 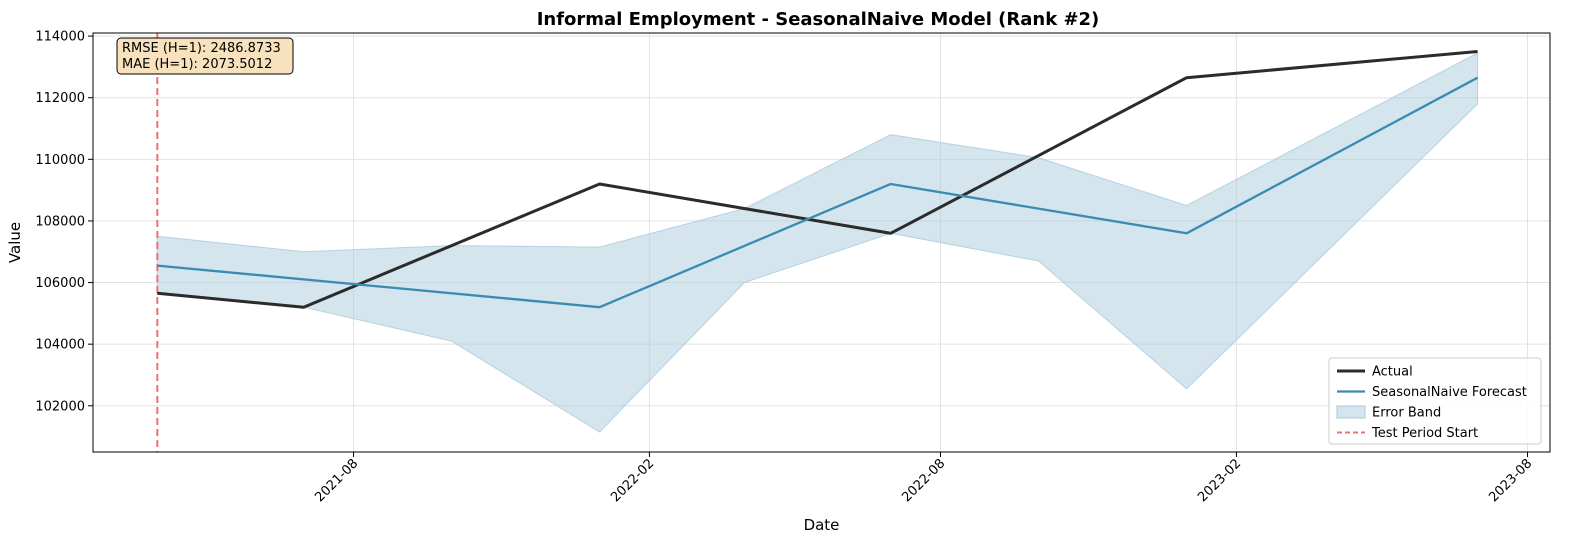 I want to click on x-tick-label: 2022-02, so click(x=632, y=480).